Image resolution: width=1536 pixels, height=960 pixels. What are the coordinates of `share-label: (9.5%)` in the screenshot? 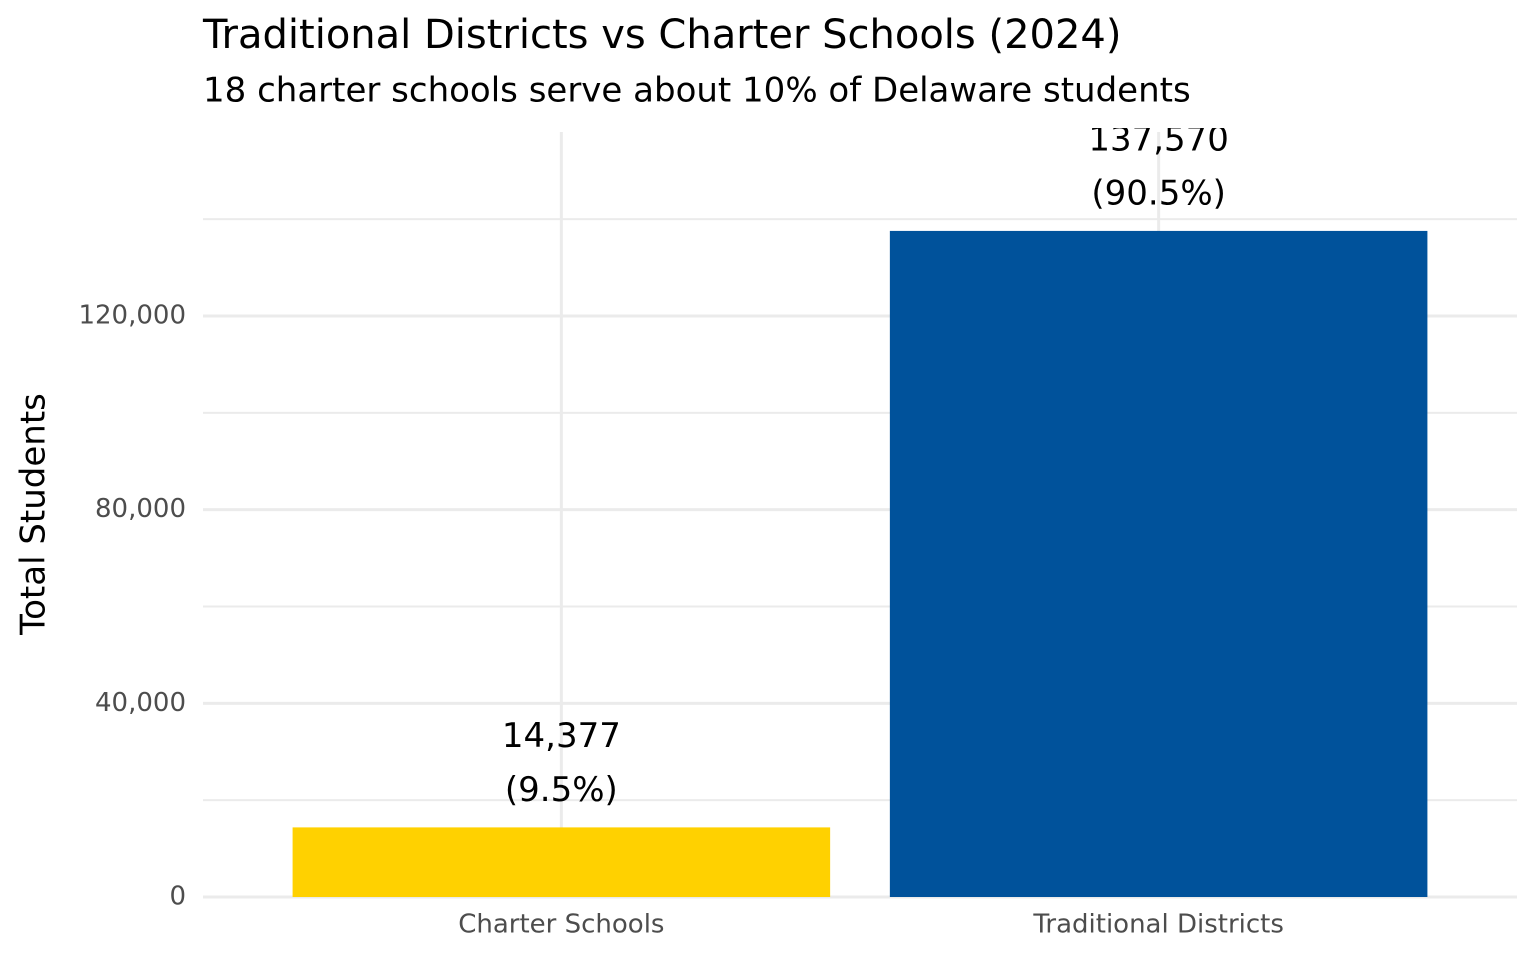 It's located at (561, 790).